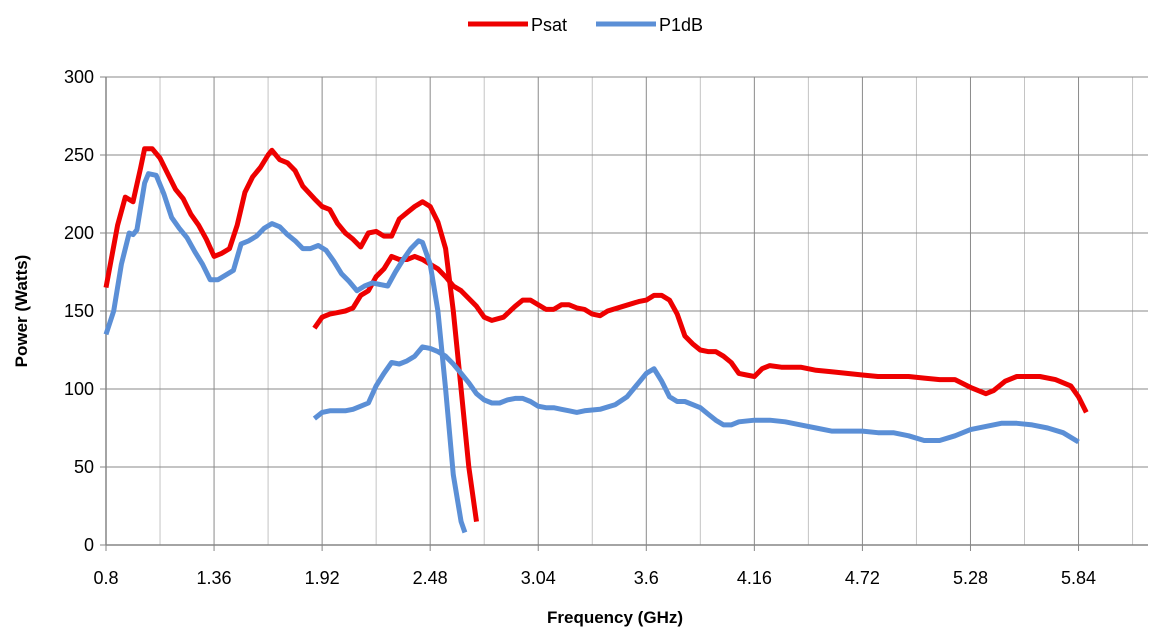  What do you see at coordinates (21, 311) in the screenshot?
I see `y-axis-title: Power (Watts)` at bounding box center [21, 311].